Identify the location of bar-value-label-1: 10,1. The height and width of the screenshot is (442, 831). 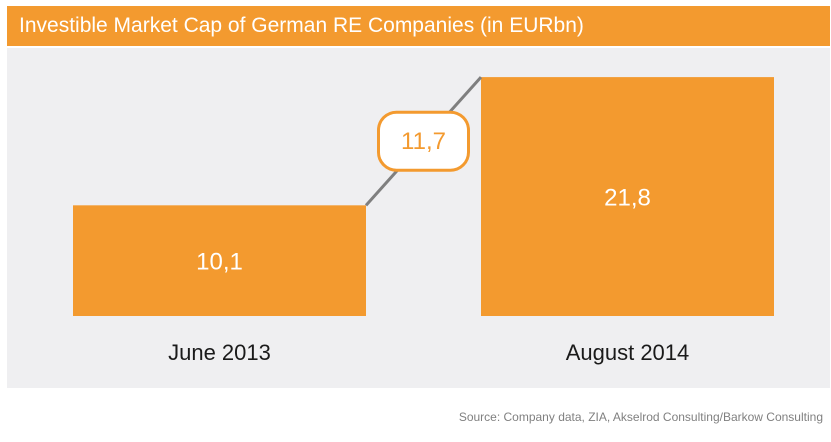
(219, 262).